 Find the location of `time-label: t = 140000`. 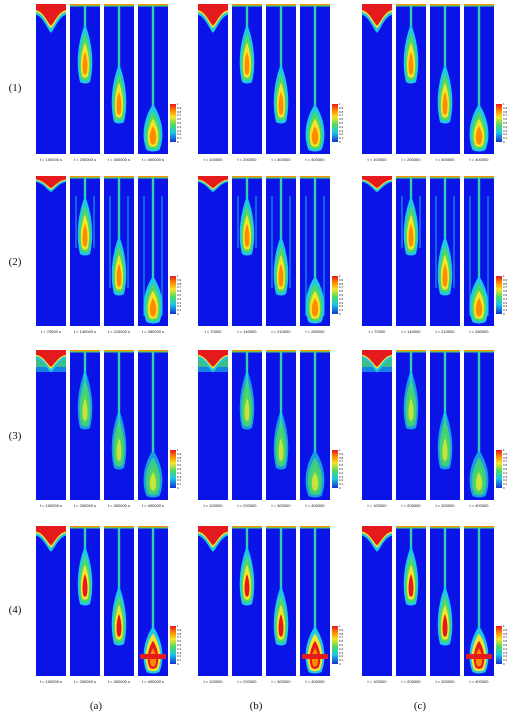

time-label: t = 140000 is located at coordinates (247, 331).